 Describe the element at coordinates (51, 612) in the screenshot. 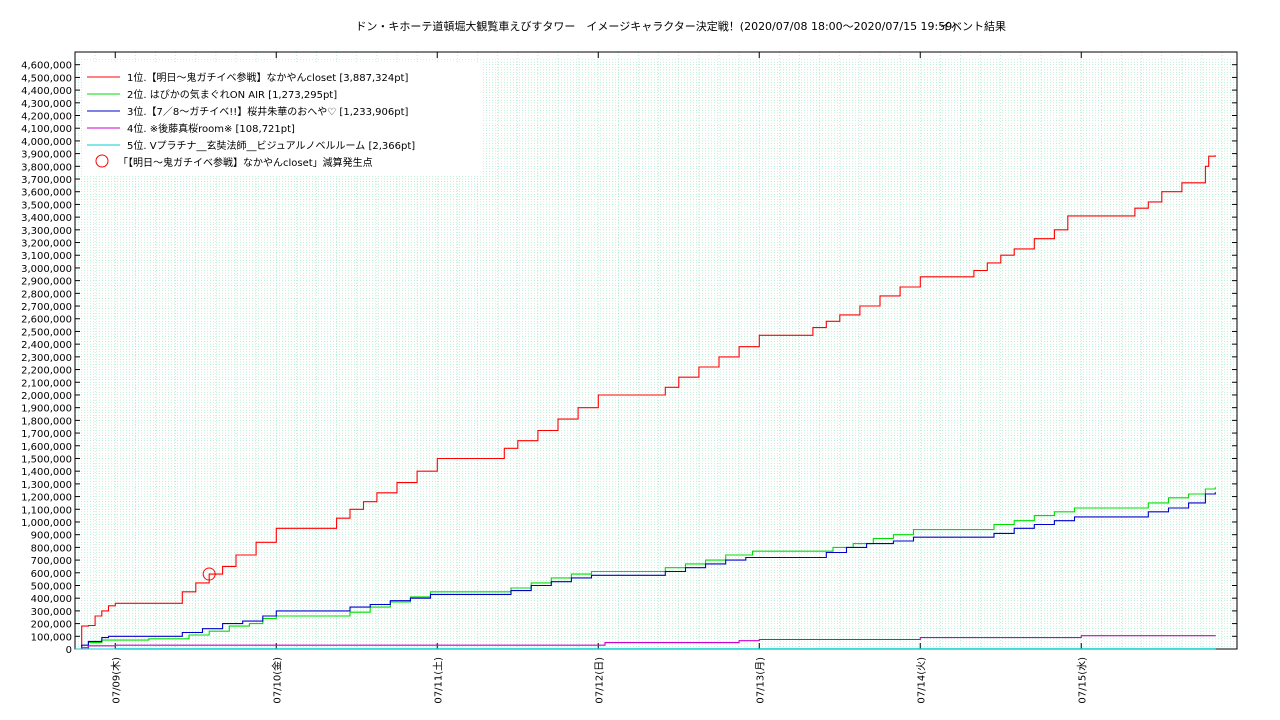

I see `y-tick-label: 300,000` at that location.